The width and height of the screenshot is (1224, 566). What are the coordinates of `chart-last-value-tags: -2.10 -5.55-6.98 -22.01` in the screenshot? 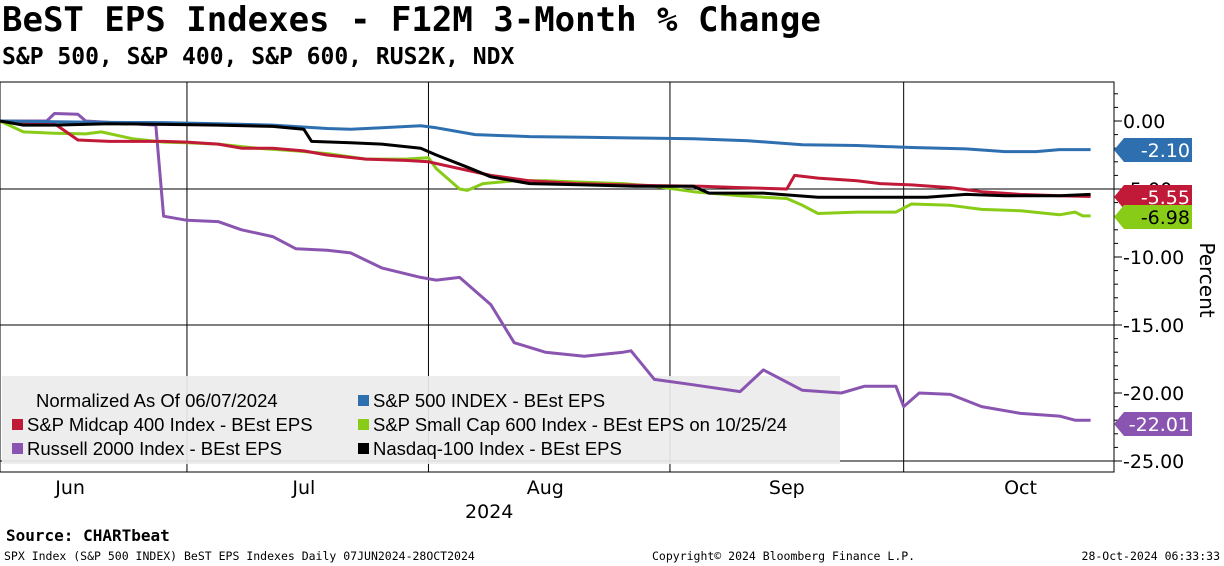 It's located at (1153, 287).